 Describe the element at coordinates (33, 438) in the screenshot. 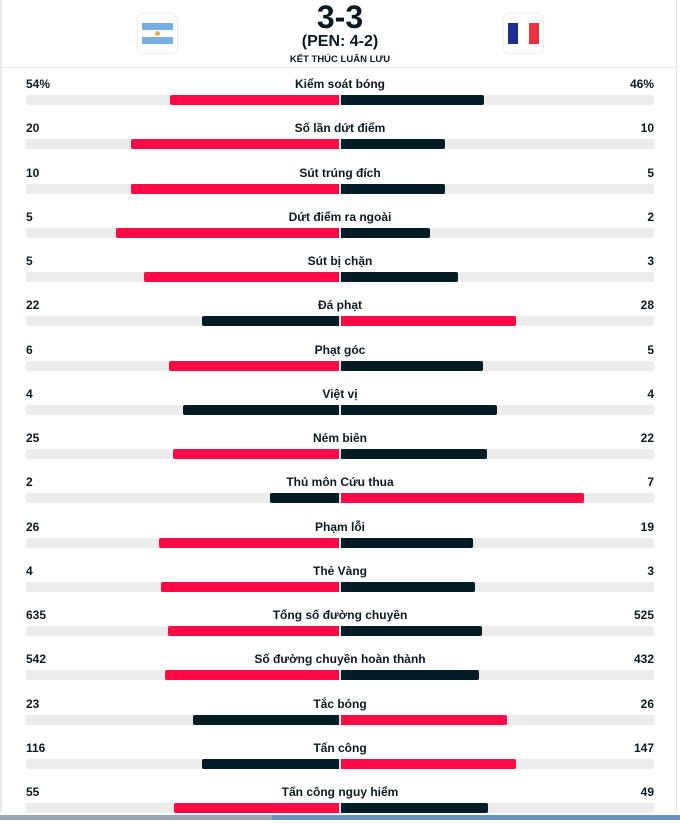

I see `home-stat-value: 25` at that location.